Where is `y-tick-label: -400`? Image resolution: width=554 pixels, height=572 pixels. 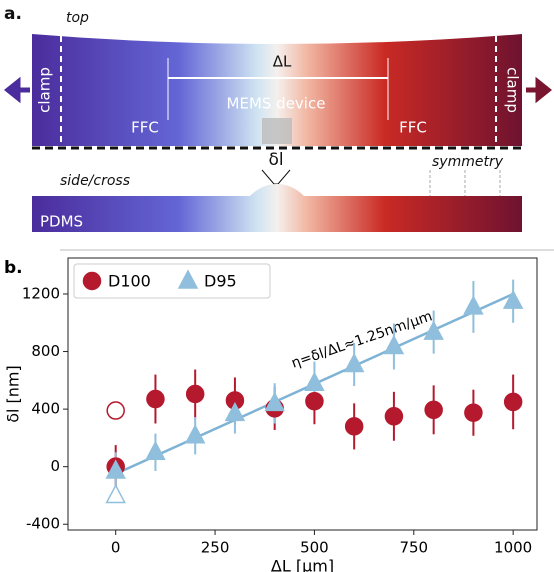 y-tick-label: -400 is located at coordinates (43, 524).